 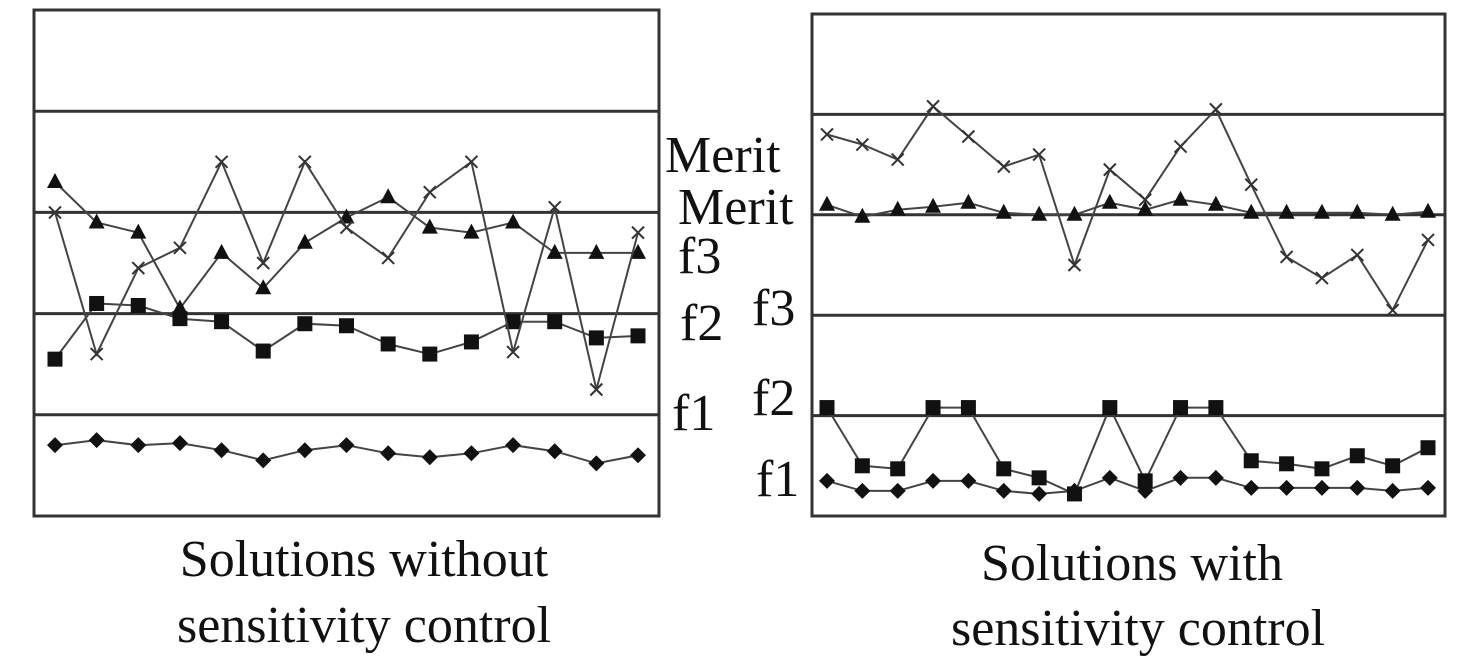 I want to click on series-merit, so click(x=1127, y=208).